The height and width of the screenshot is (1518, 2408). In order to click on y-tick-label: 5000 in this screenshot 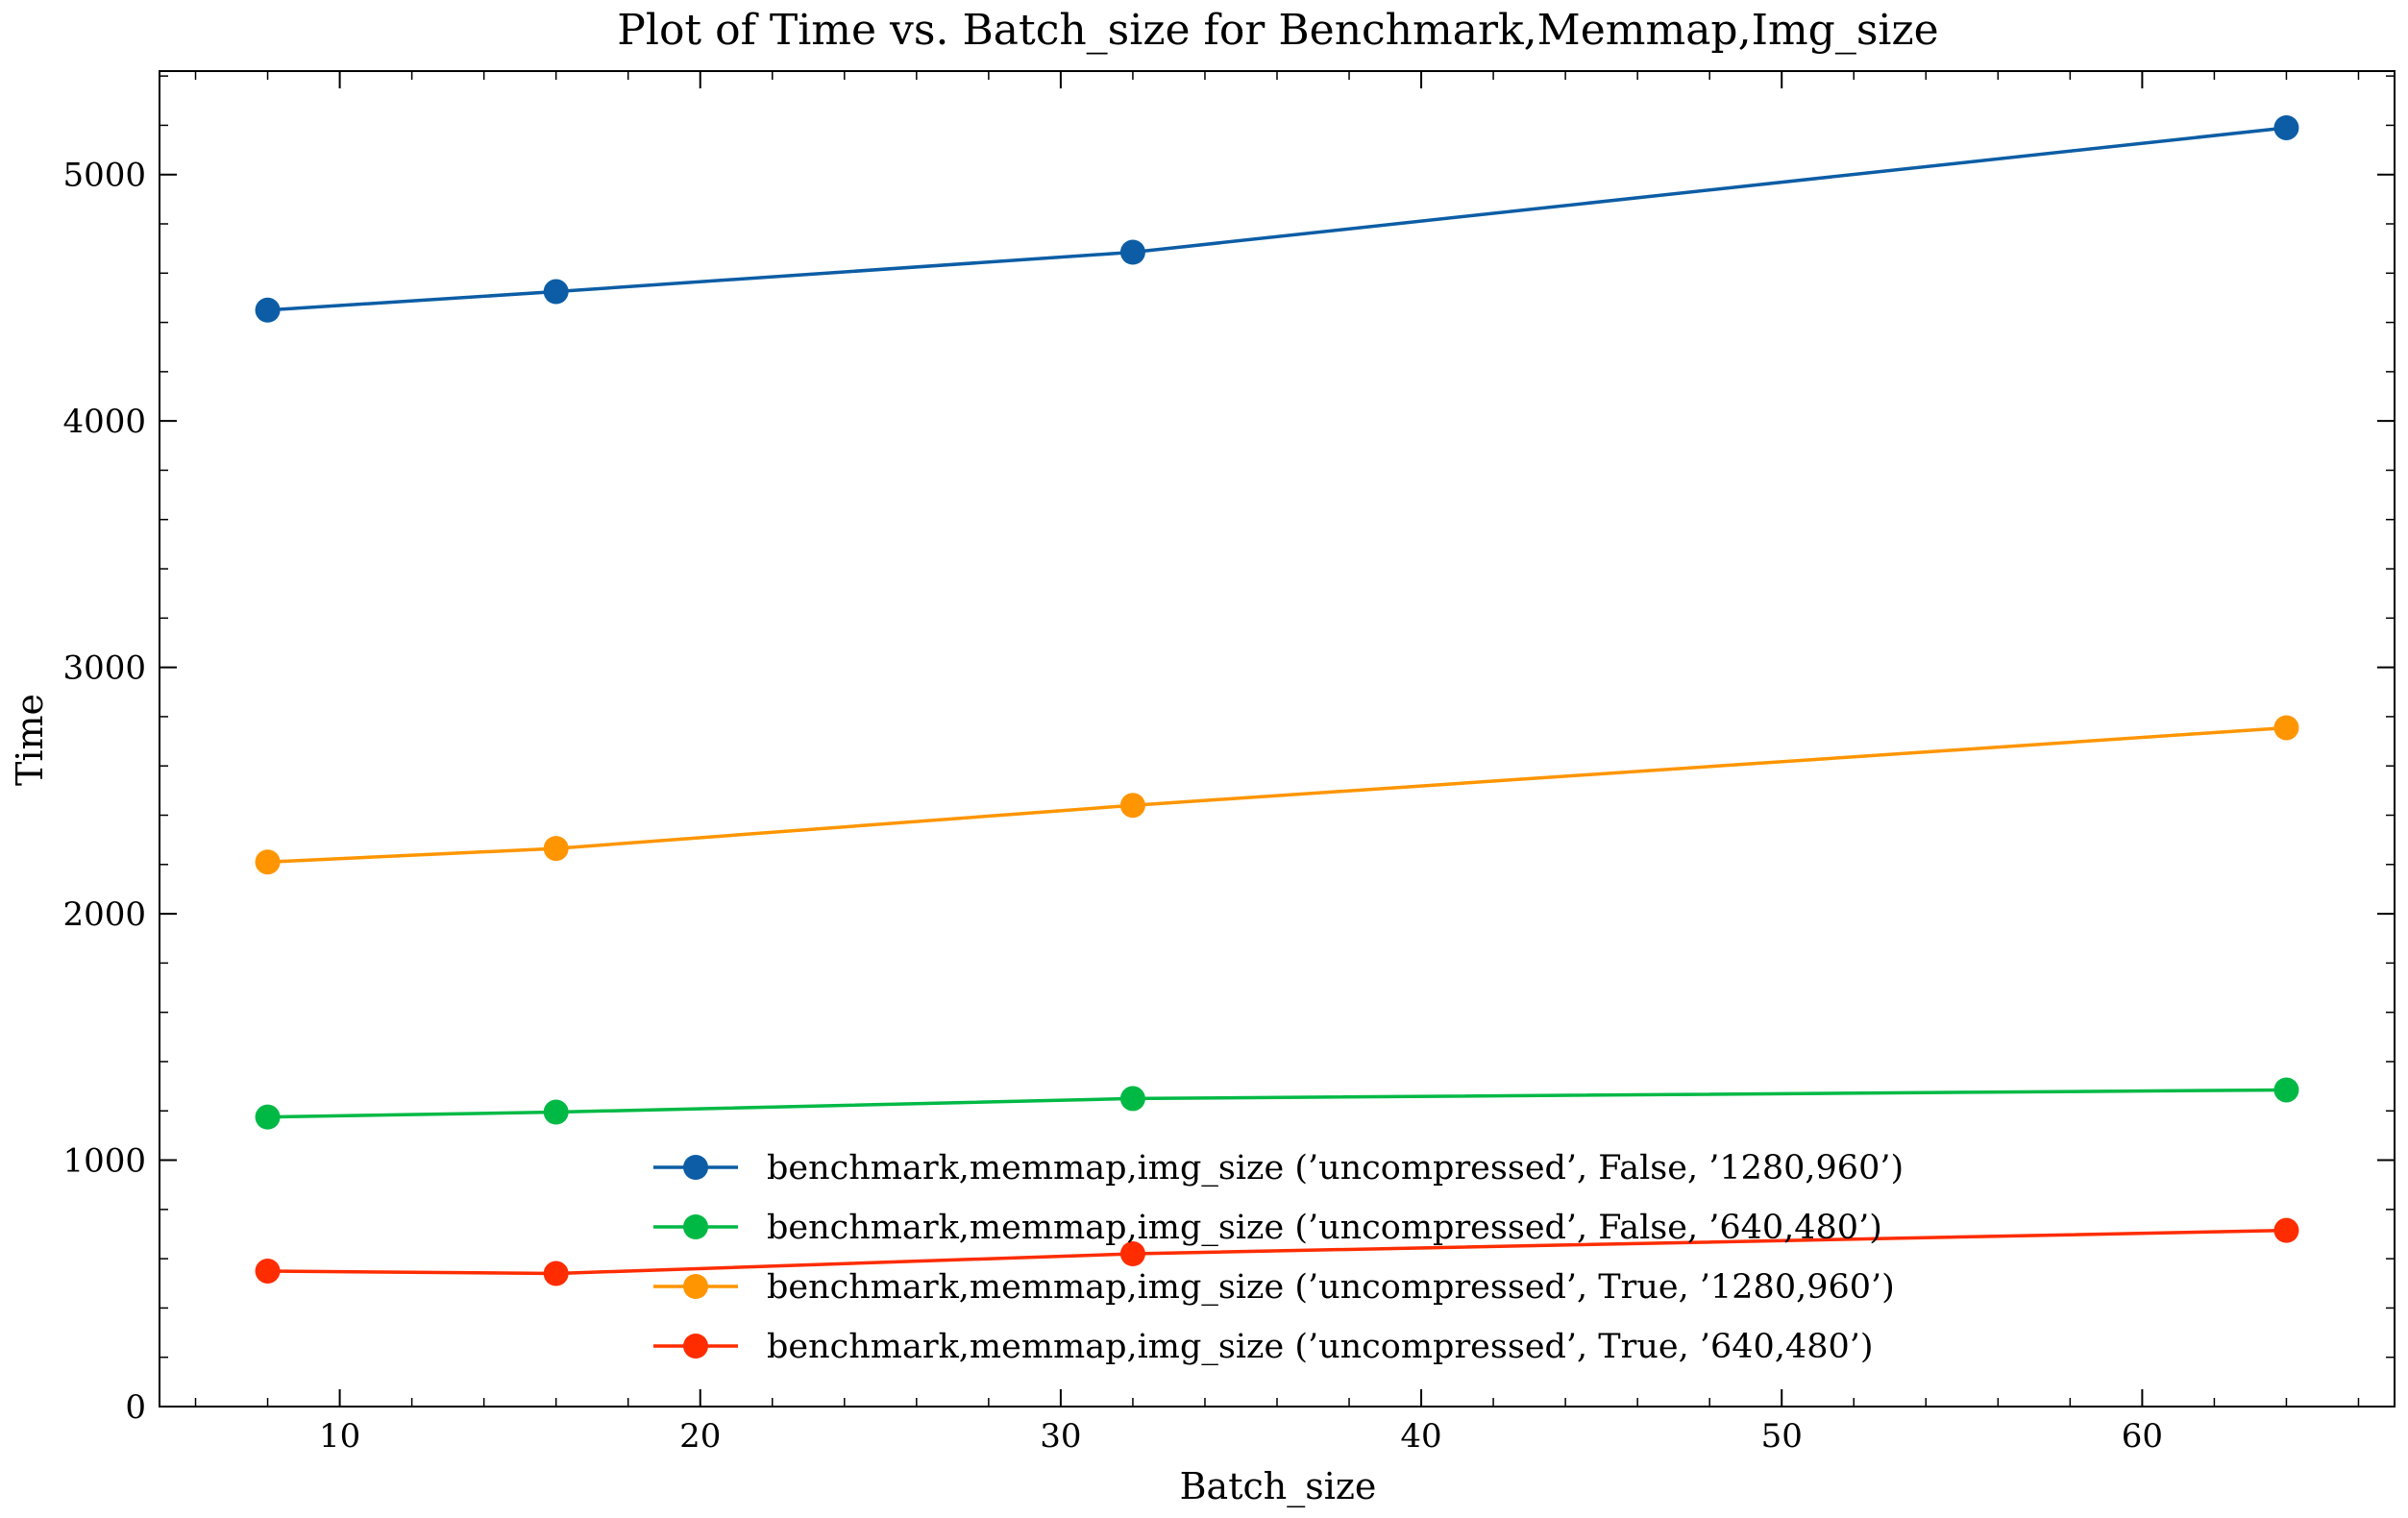, I will do `click(104, 176)`.